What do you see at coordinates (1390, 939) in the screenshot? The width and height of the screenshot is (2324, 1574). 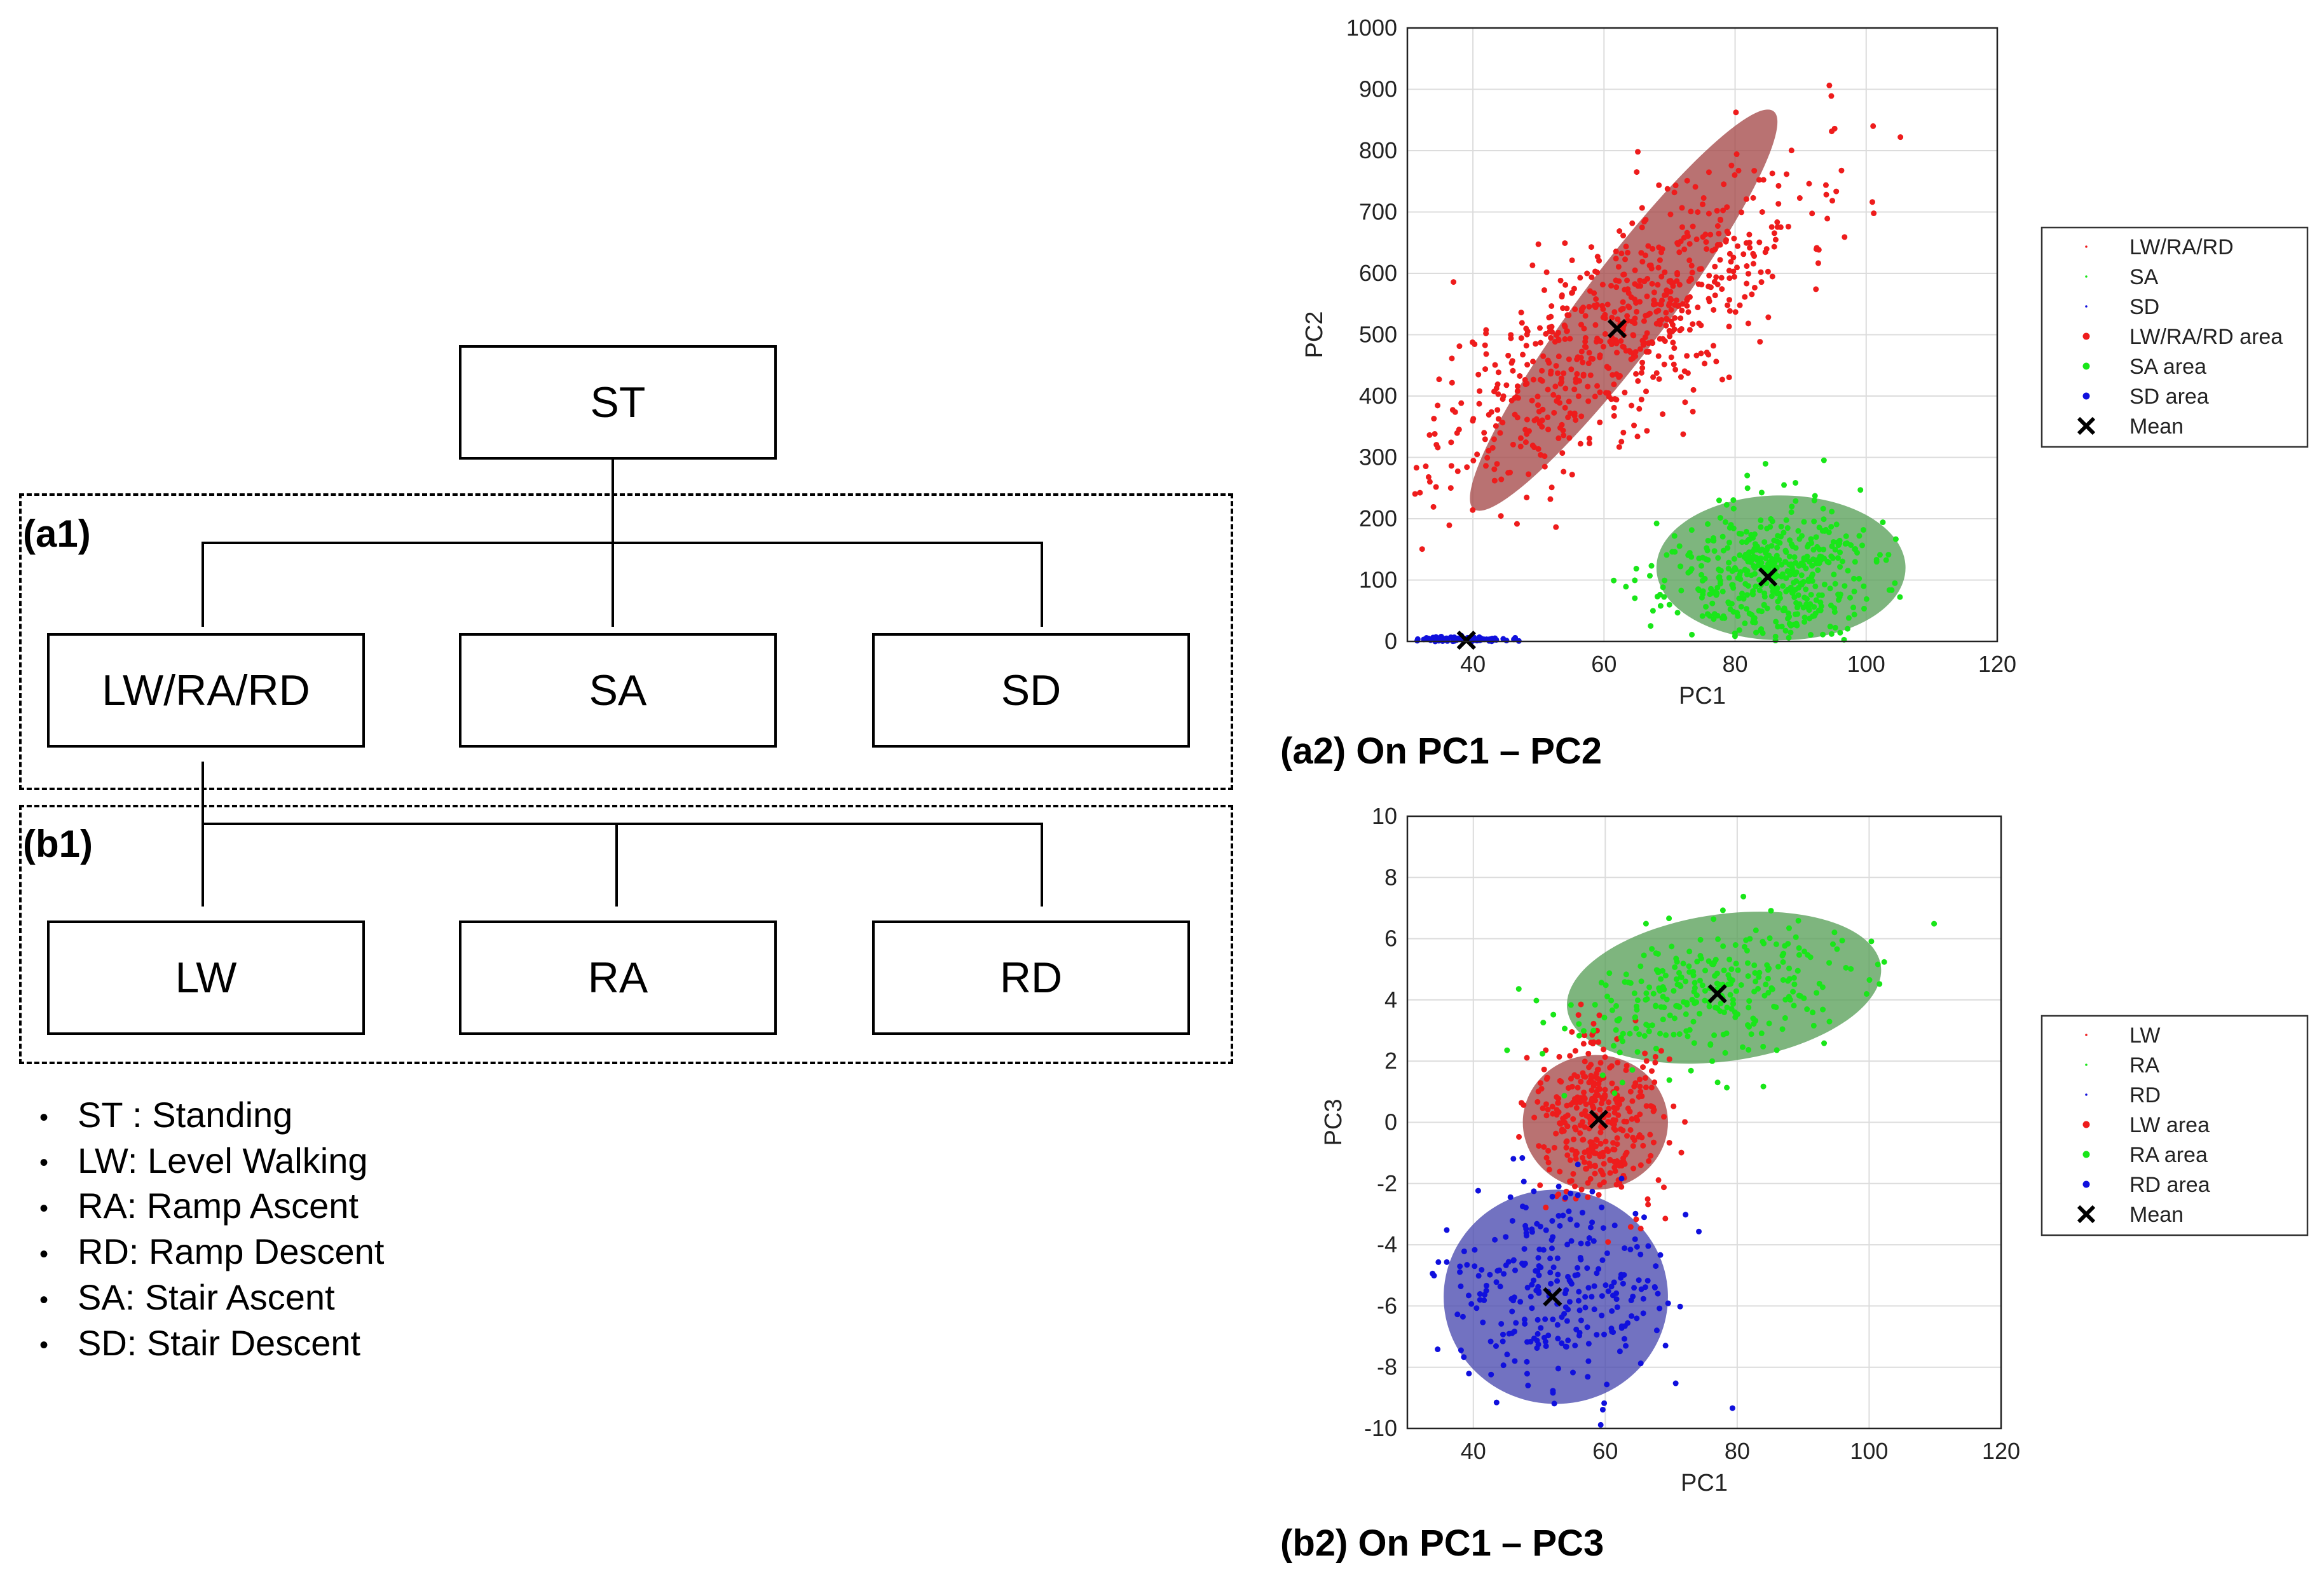 I see `y-tick-label: 6` at bounding box center [1390, 939].